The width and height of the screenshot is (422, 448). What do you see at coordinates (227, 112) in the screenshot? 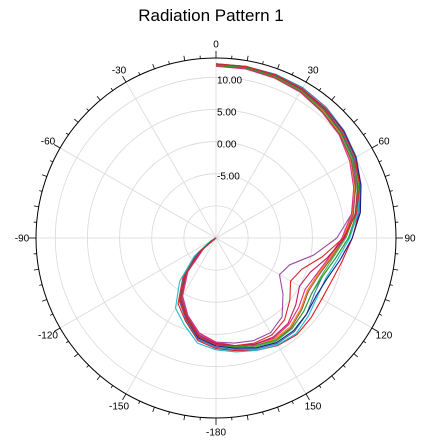
I see `radial-label-1: 5.00` at bounding box center [227, 112].